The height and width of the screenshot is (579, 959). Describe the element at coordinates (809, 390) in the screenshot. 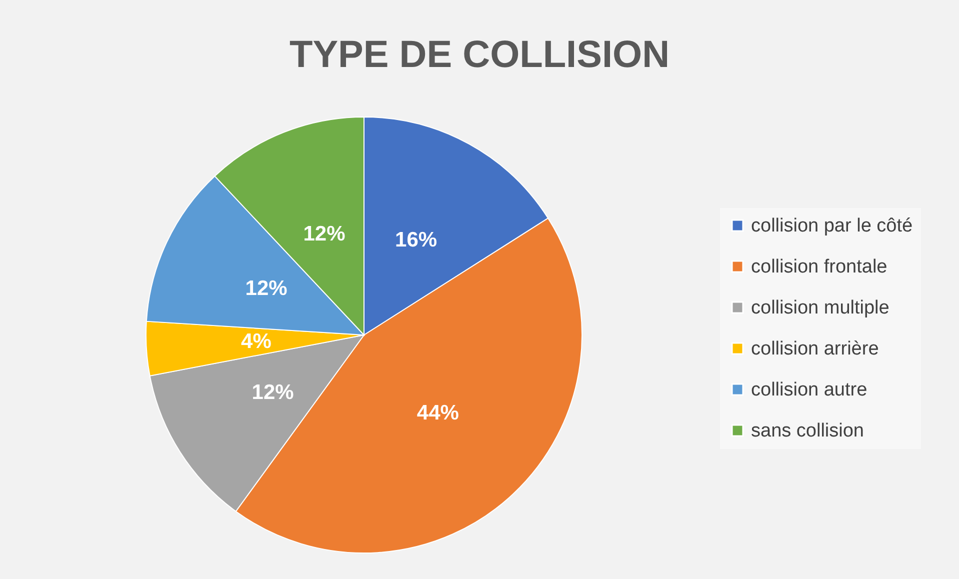

I see `legend-label: collision autre` at that location.